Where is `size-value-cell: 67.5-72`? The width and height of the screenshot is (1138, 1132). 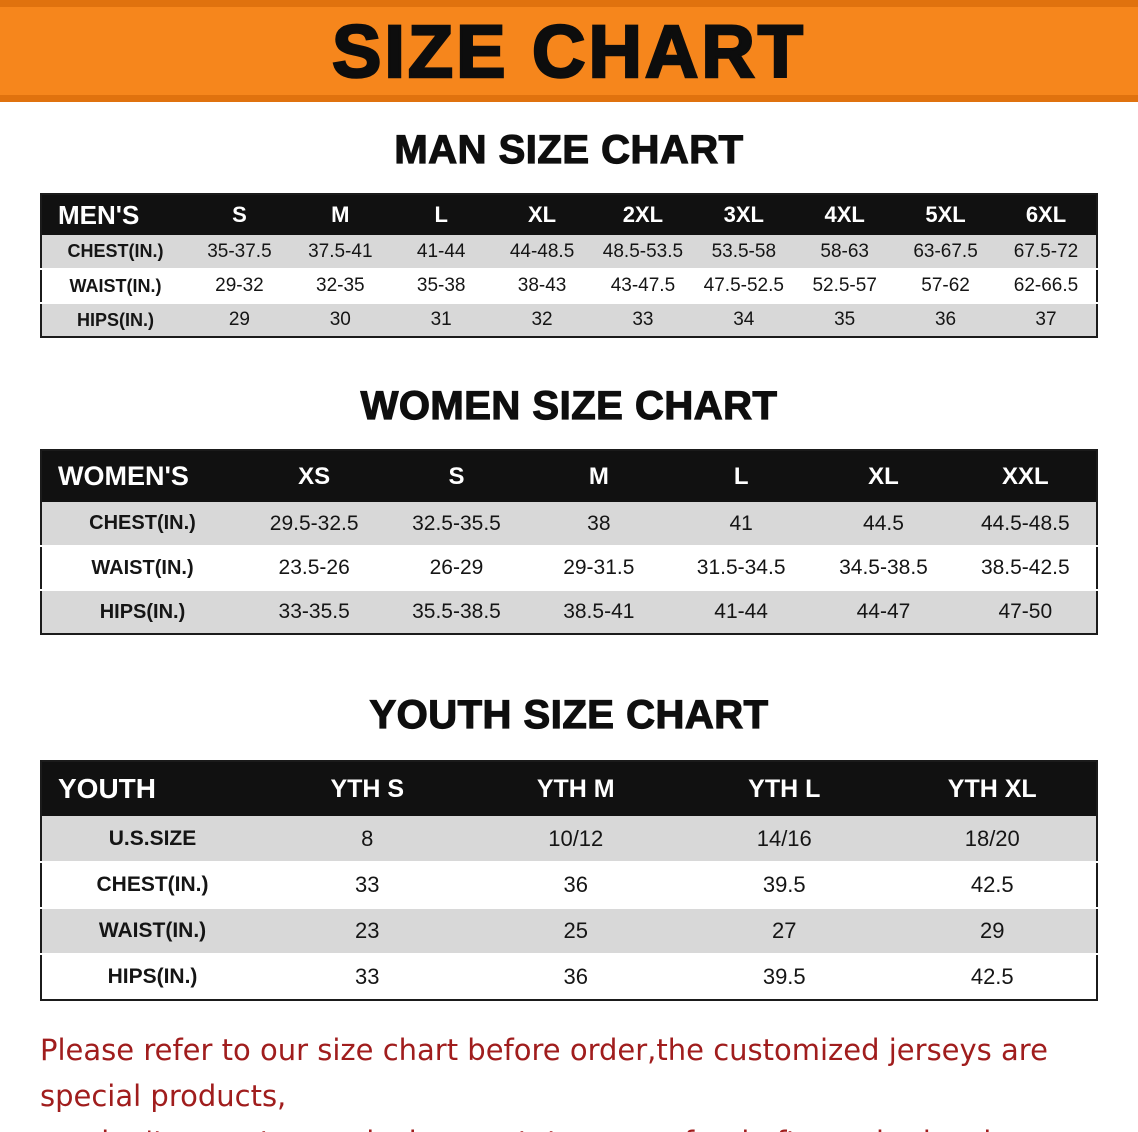 size-value-cell: 67.5-72 is located at coordinates (1046, 251).